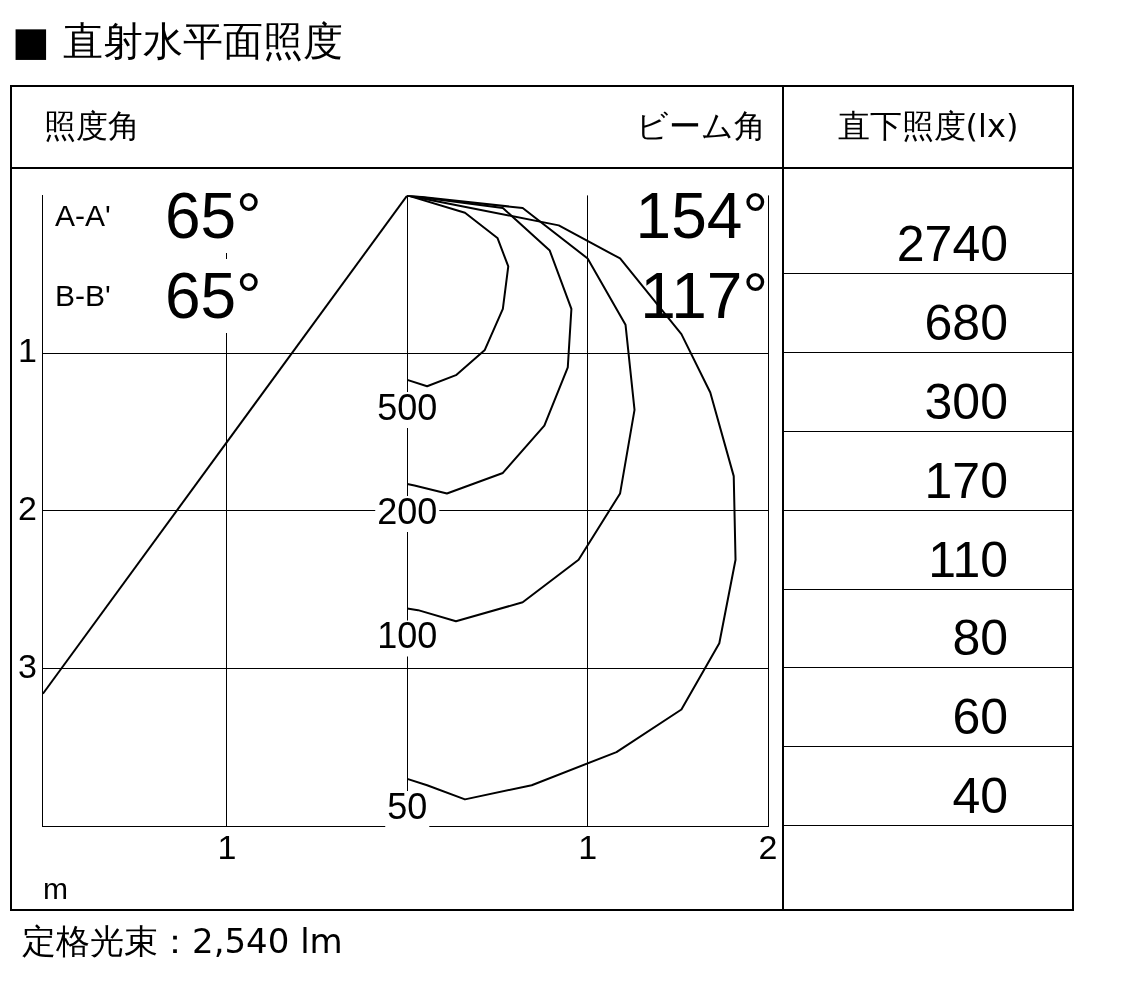 The width and height of the screenshot is (1122, 999). I want to click on series-label: 50, so click(407, 806).